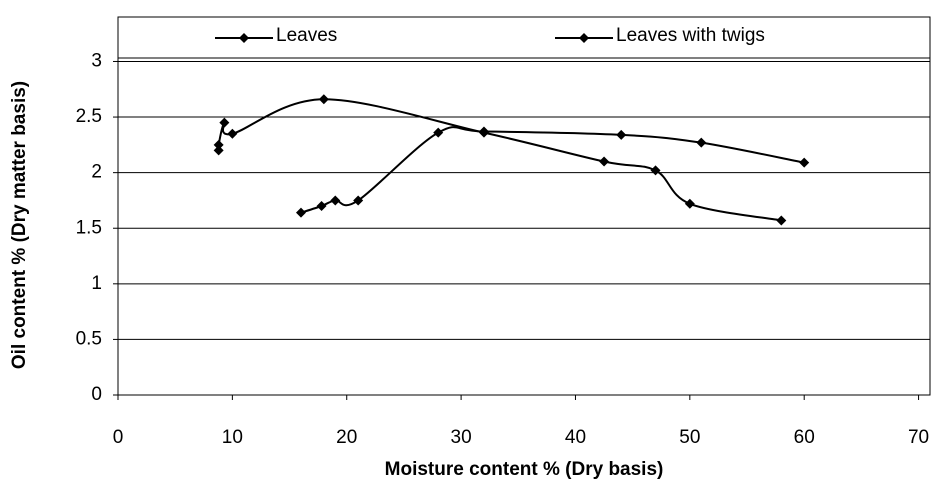 The height and width of the screenshot is (487, 940). I want to click on legend-label: Leaves, so click(306, 35).